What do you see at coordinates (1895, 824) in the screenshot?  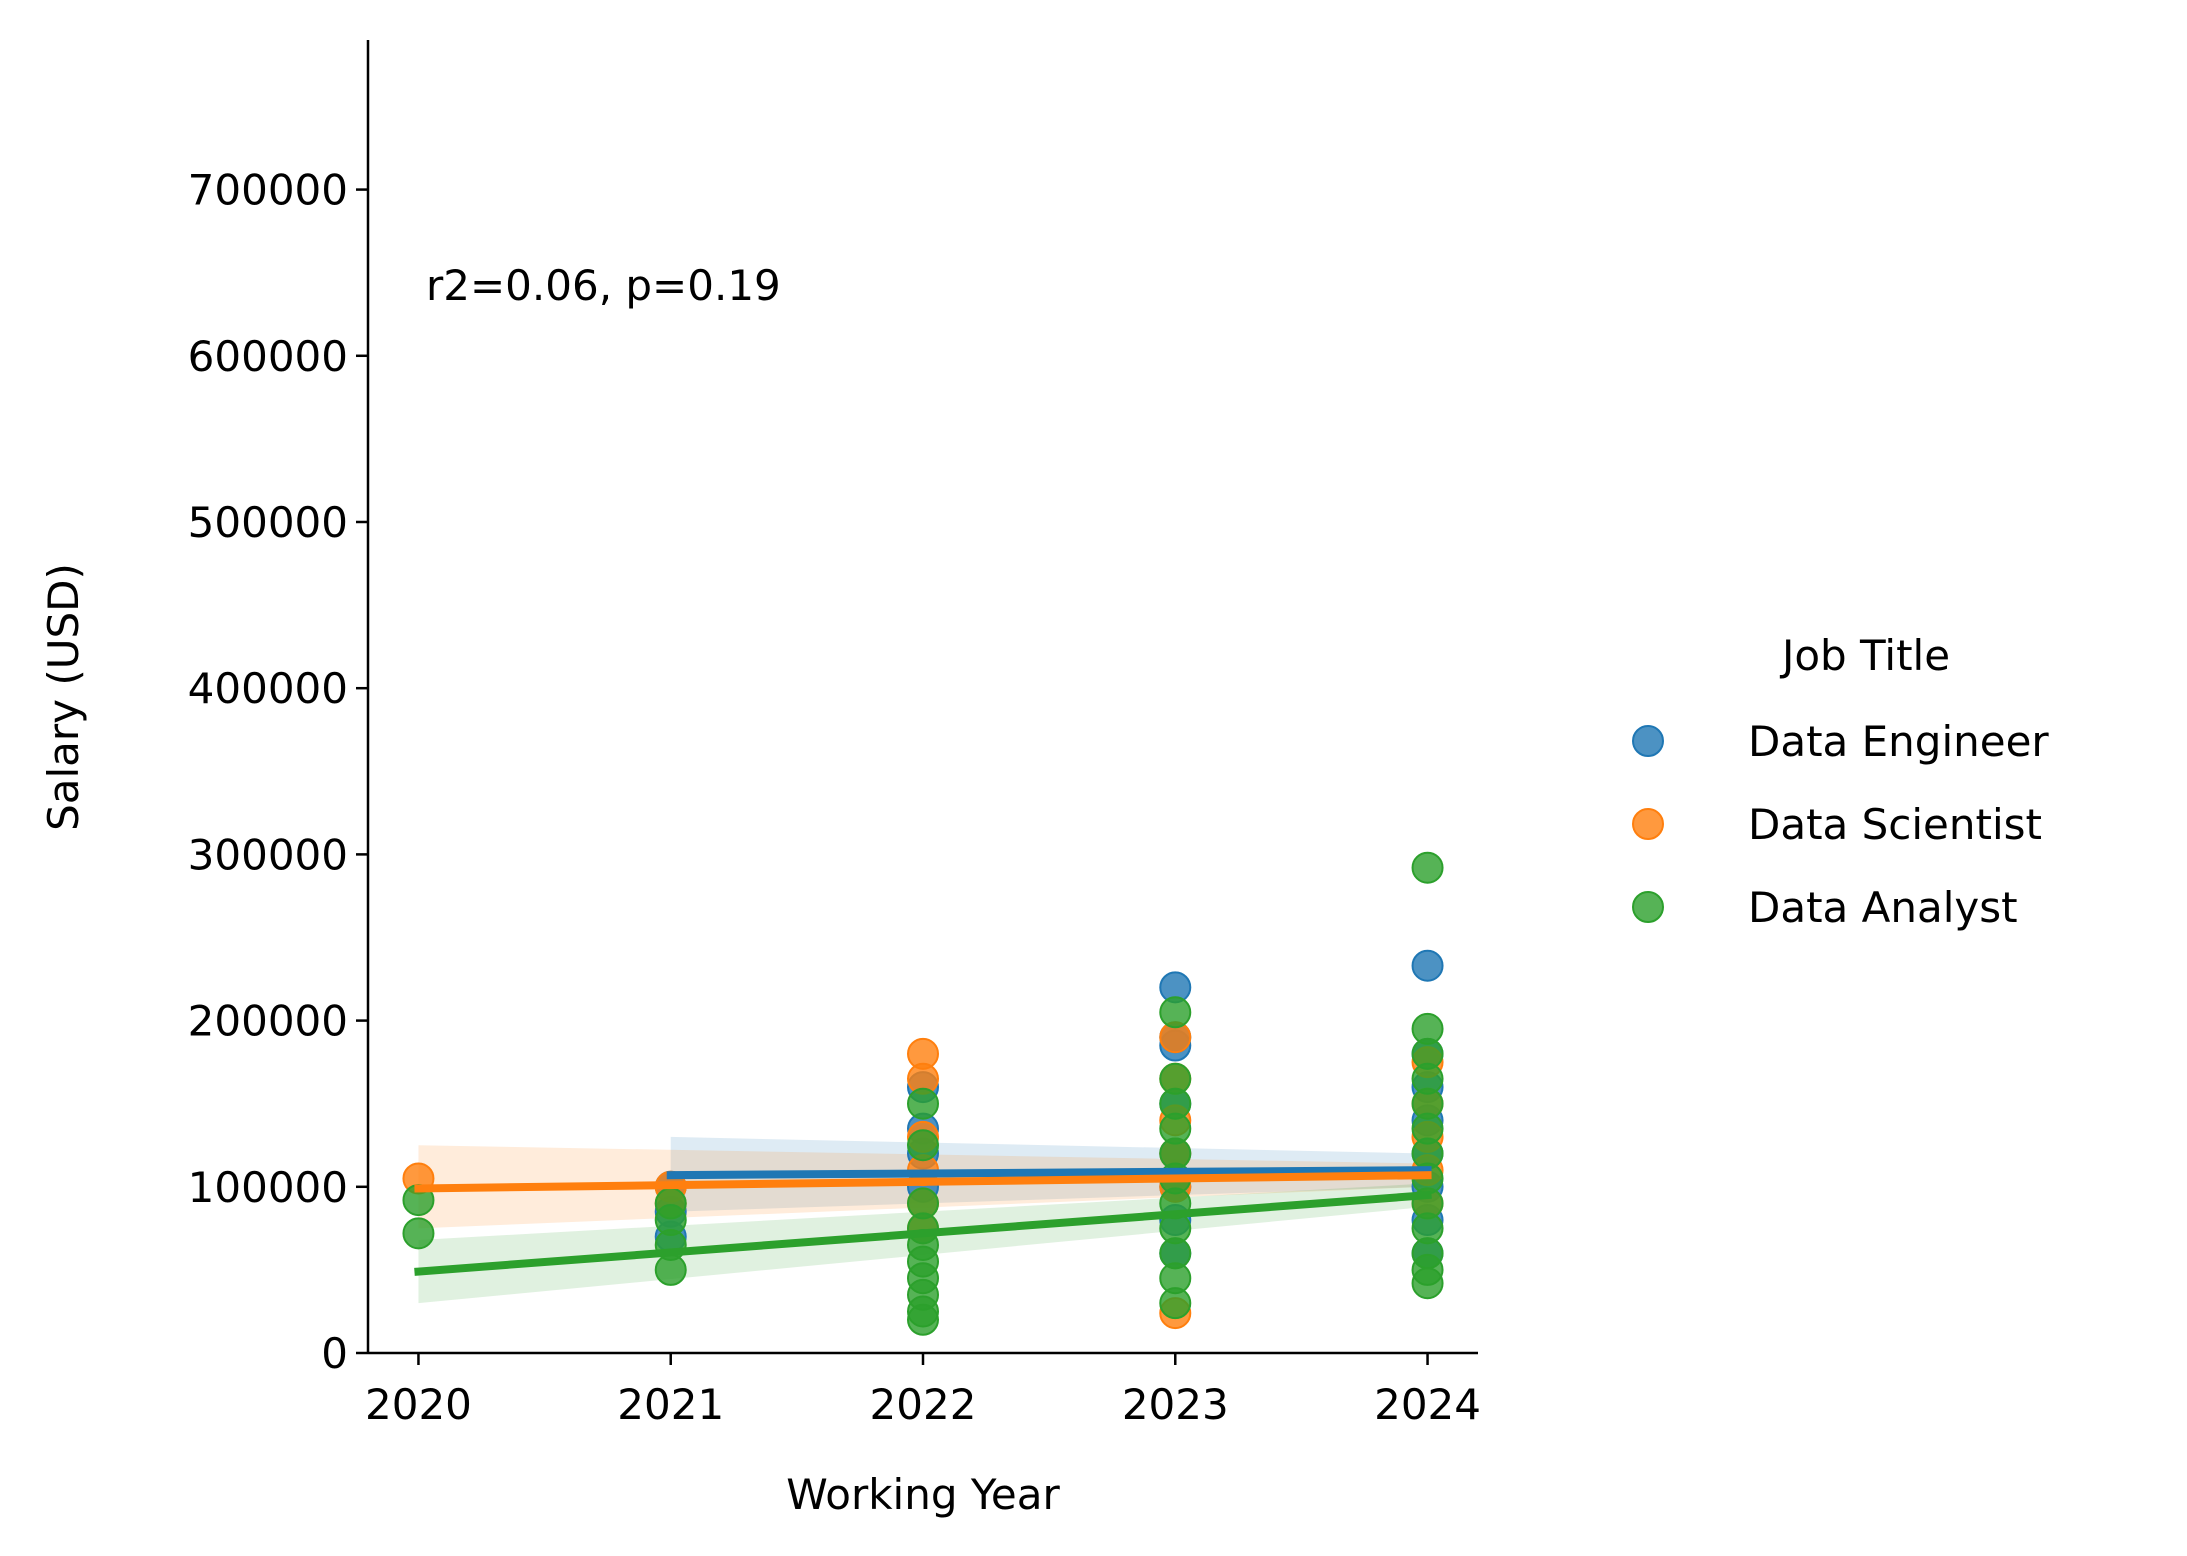 I see `legend-label-data-scientist: Data Scientist` at bounding box center [1895, 824].